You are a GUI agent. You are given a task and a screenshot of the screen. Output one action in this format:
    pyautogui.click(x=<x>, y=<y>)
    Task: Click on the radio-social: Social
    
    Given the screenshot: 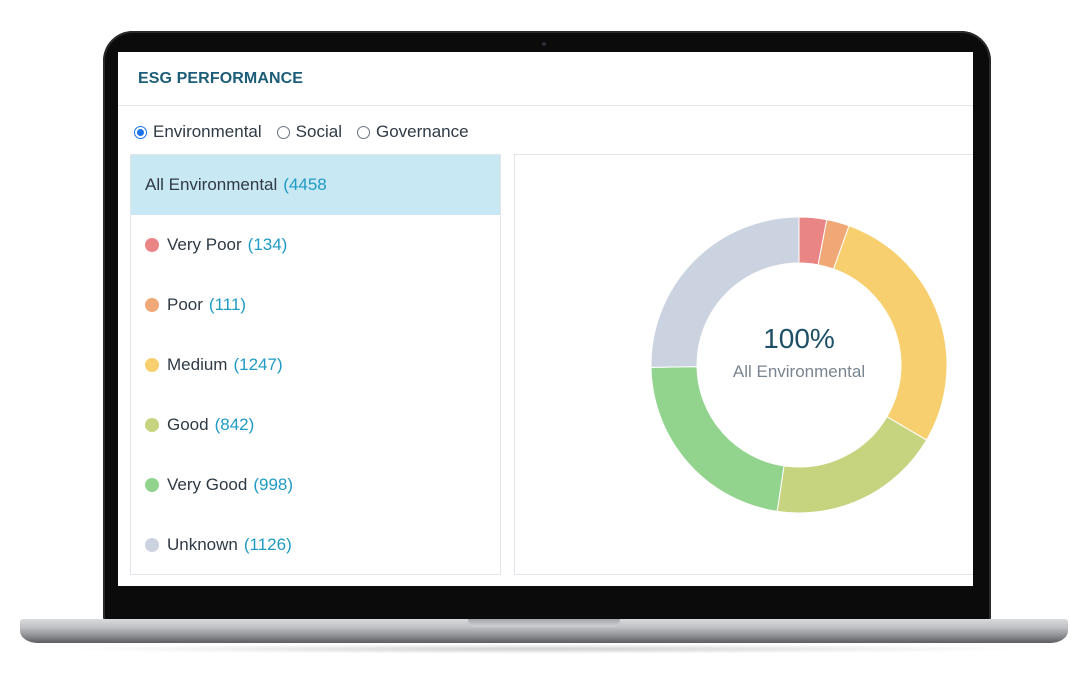 What is the action you would take?
    pyautogui.click(x=309, y=132)
    